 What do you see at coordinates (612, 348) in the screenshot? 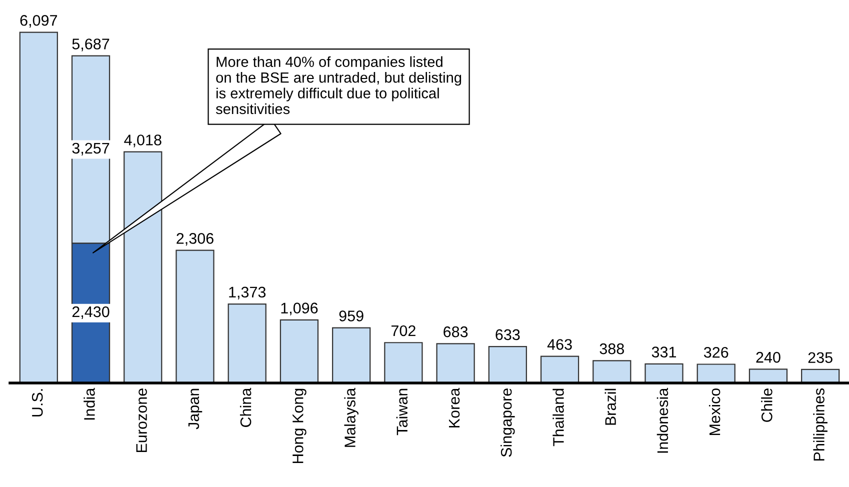
I see `data-label: 388` at bounding box center [612, 348].